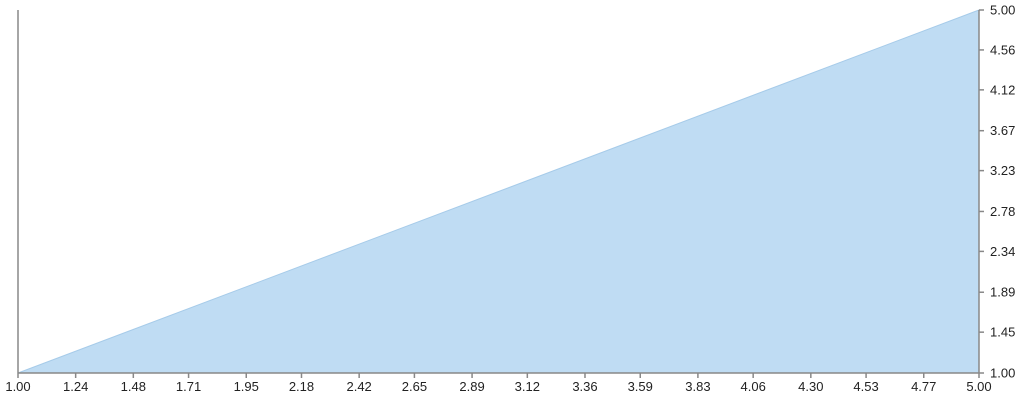 The width and height of the screenshot is (1024, 405). Describe the element at coordinates (133, 386) in the screenshot. I see `x-tick-label: 1.48` at that location.